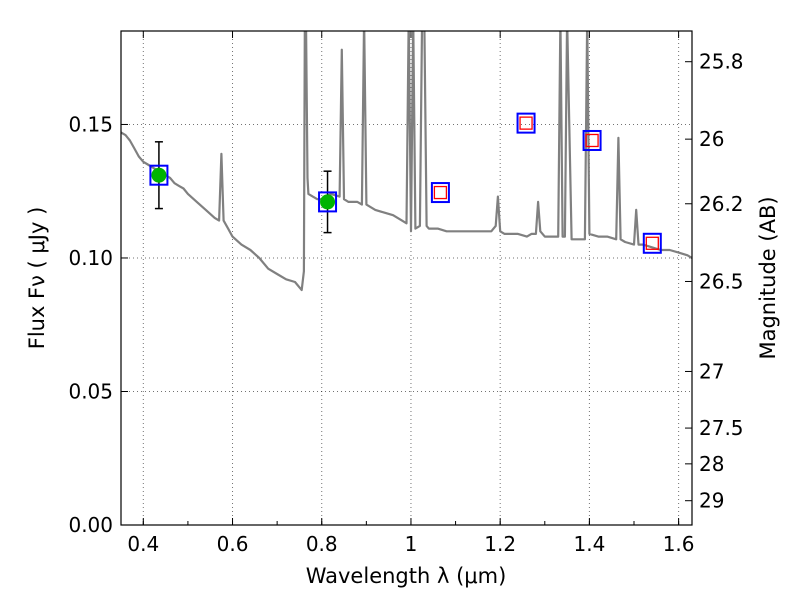 The image size is (800, 604). What do you see at coordinates (90, 391) in the screenshot?
I see `y-tick-label: 0.05` at bounding box center [90, 391].